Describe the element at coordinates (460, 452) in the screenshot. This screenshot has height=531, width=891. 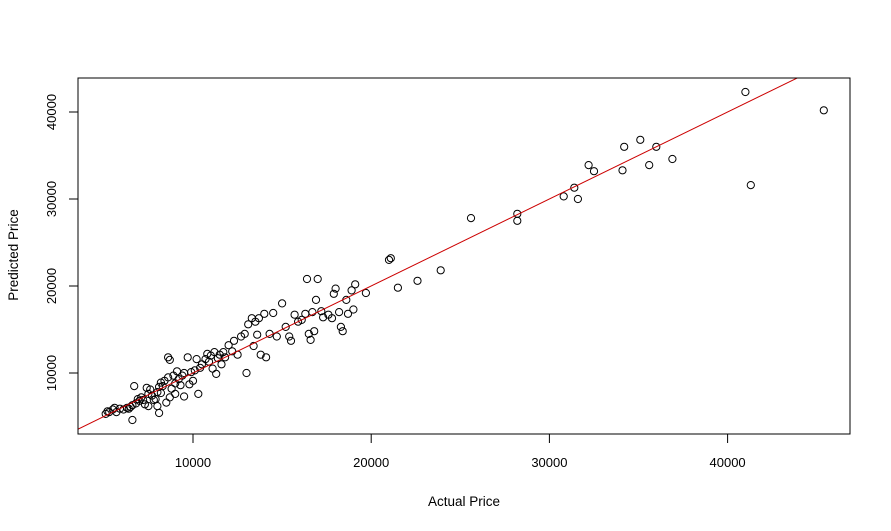
I see `x-axis: 10000 20000 30000 40000` at that location.